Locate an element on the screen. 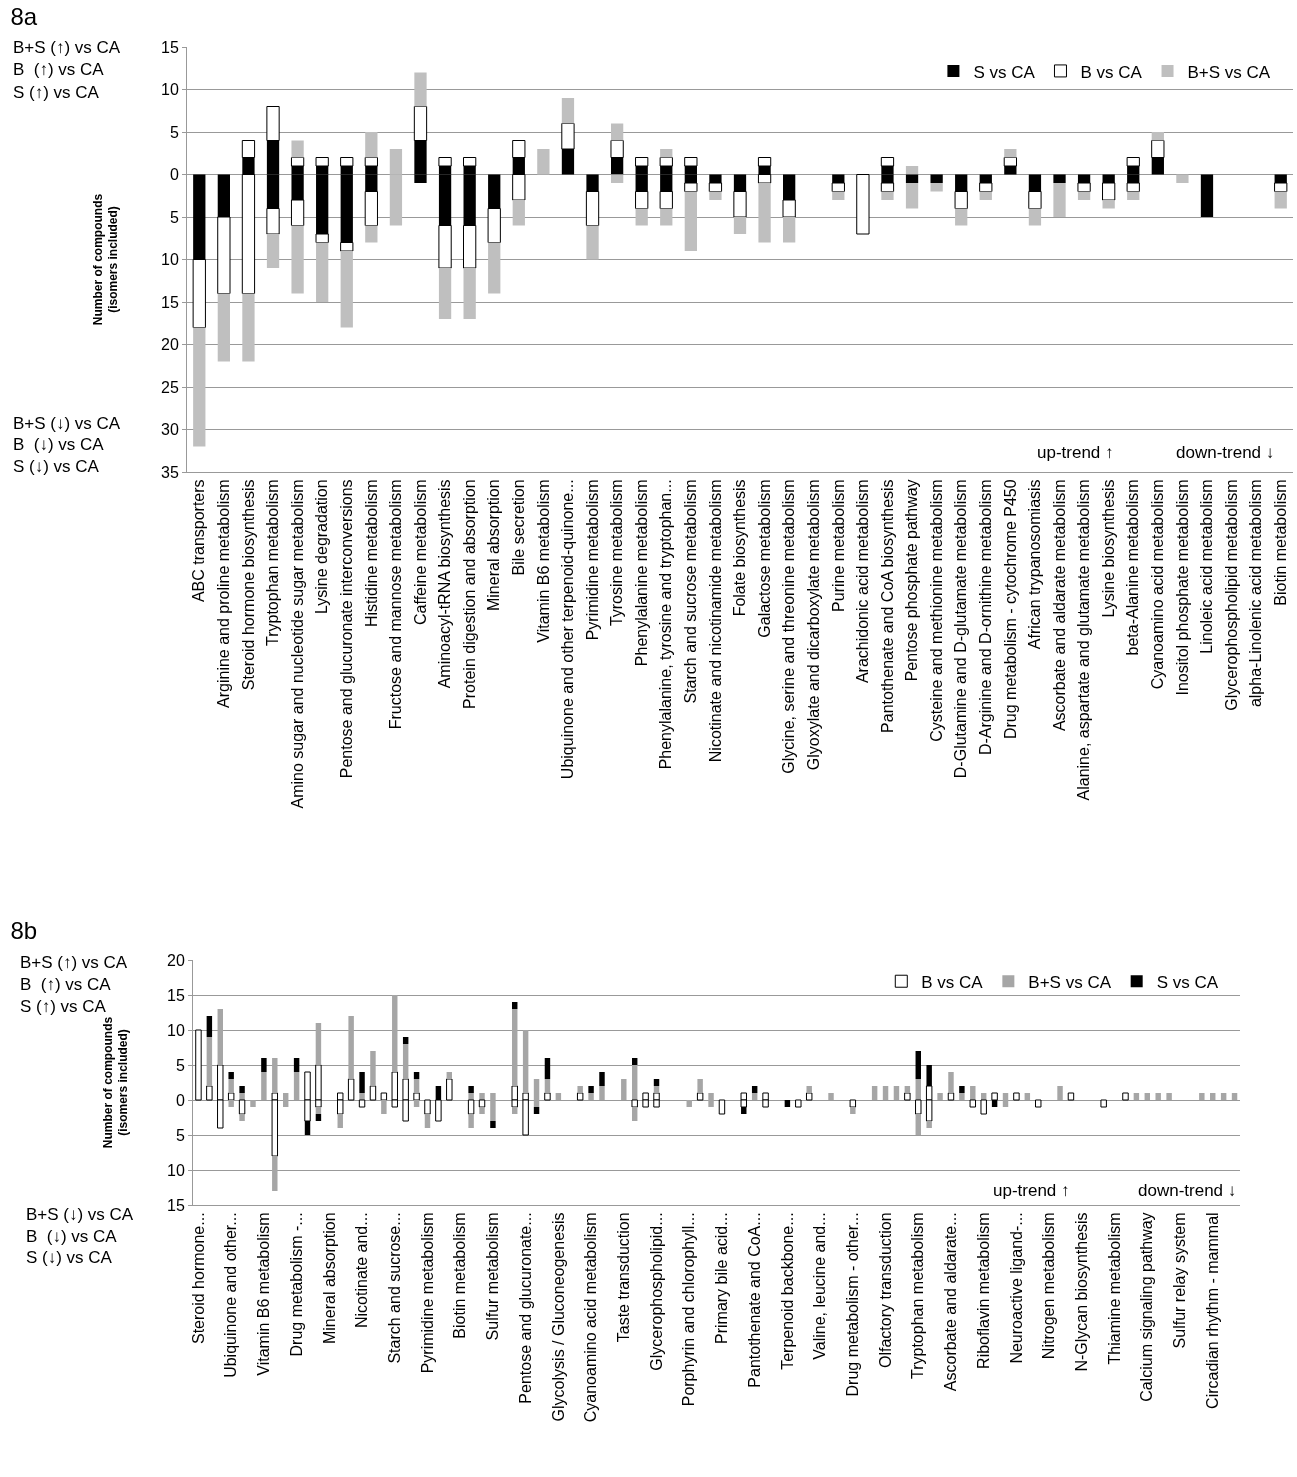 This screenshot has height=1477, width=1297. x-tick-label: Ascorbate and aldarate metabolism is located at coordinates (1059, 605).